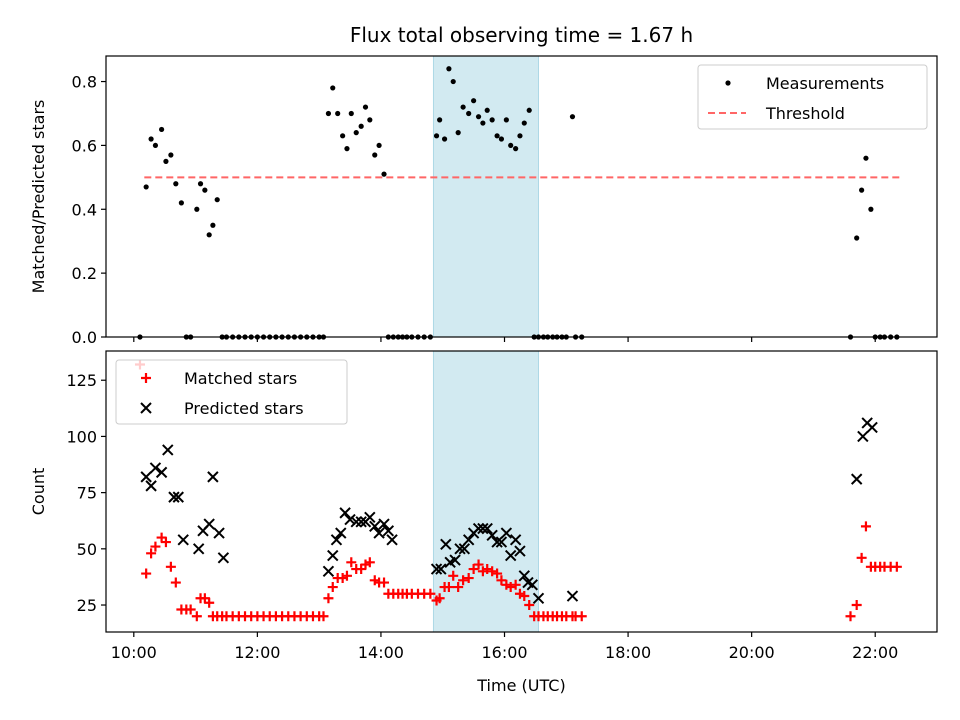 Image resolution: width=960 pixels, height=720 pixels. What do you see at coordinates (38, 197) in the screenshot?
I see `y-axis-label: Matched/Predicted stars` at bounding box center [38, 197].